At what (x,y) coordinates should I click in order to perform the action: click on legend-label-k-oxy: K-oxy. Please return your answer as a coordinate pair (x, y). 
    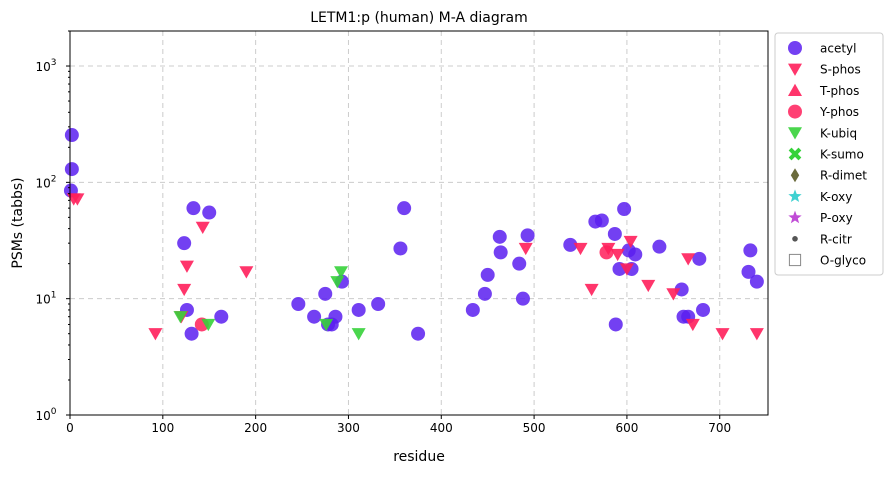
    Looking at the image, I should click on (836, 197).